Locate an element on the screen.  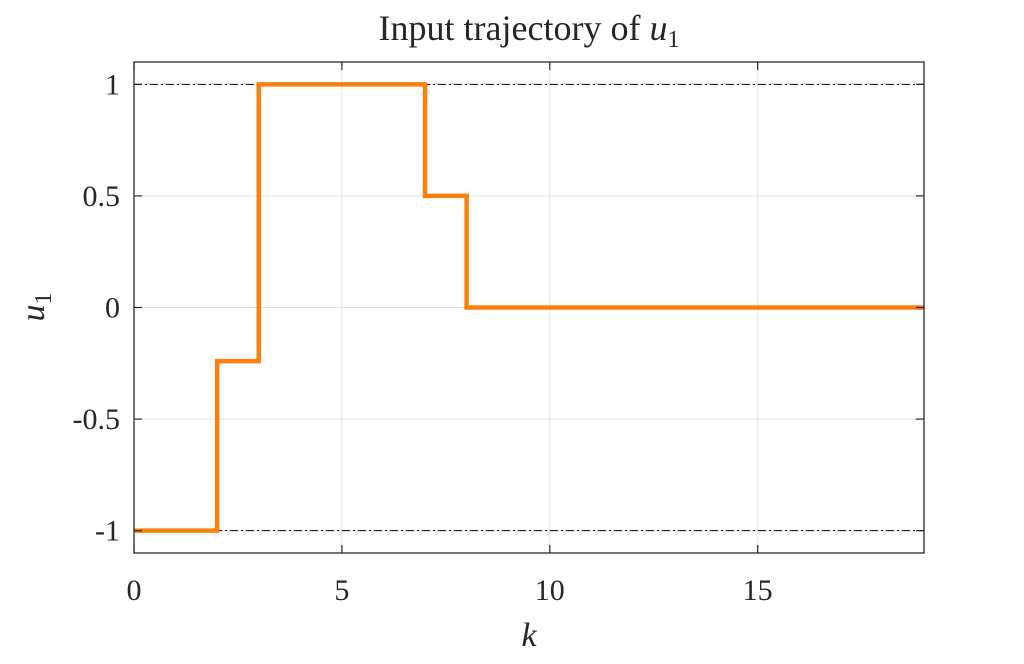
y-tick-label: 0.5 is located at coordinates (102, 196).